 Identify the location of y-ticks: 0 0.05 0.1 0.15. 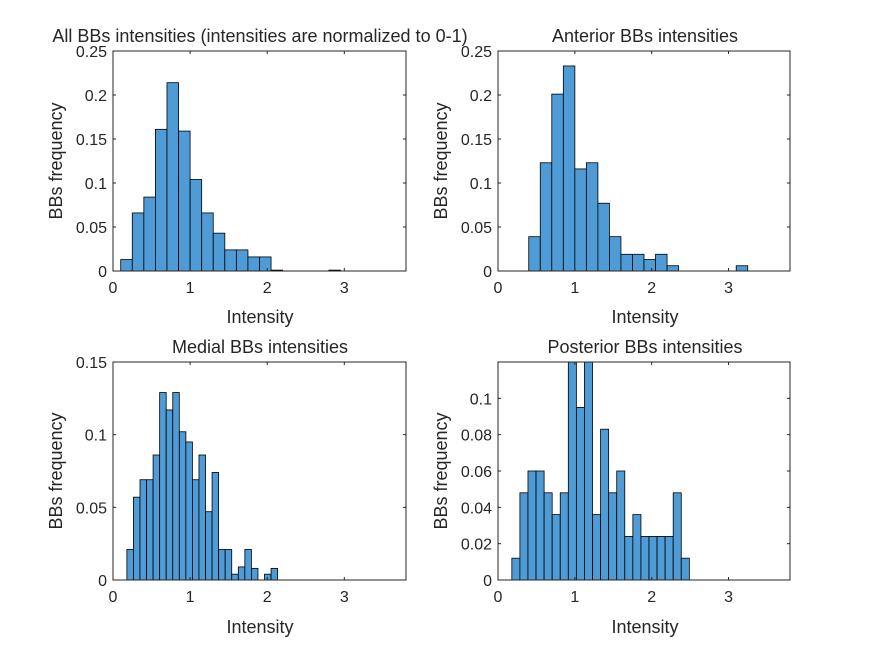
(241, 472).